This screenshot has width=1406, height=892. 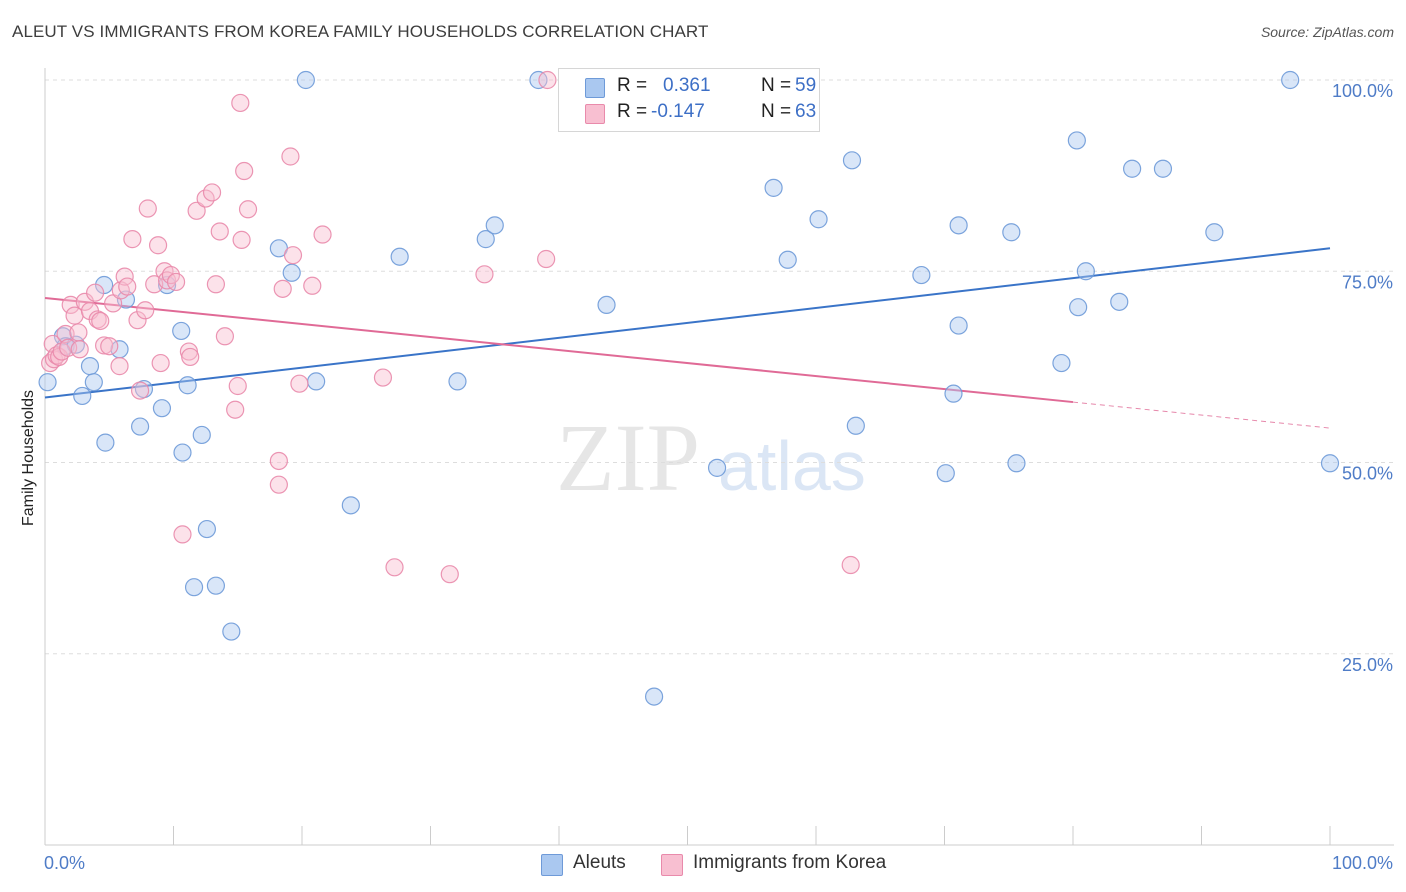 I want to click on series-swatch-korea, so click(x=672, y=865).